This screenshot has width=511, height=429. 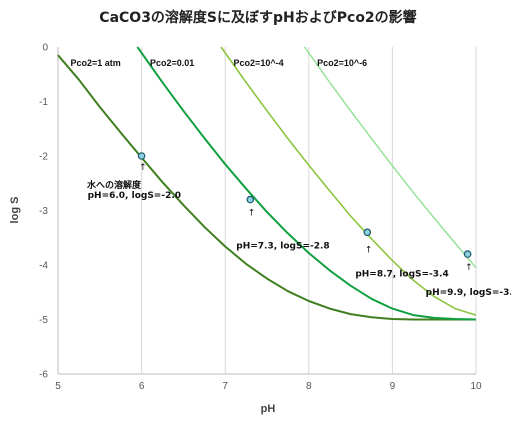 I want to click on data-point-label: pH=8.7, logS=-3.4, so click(x=401, y=274).